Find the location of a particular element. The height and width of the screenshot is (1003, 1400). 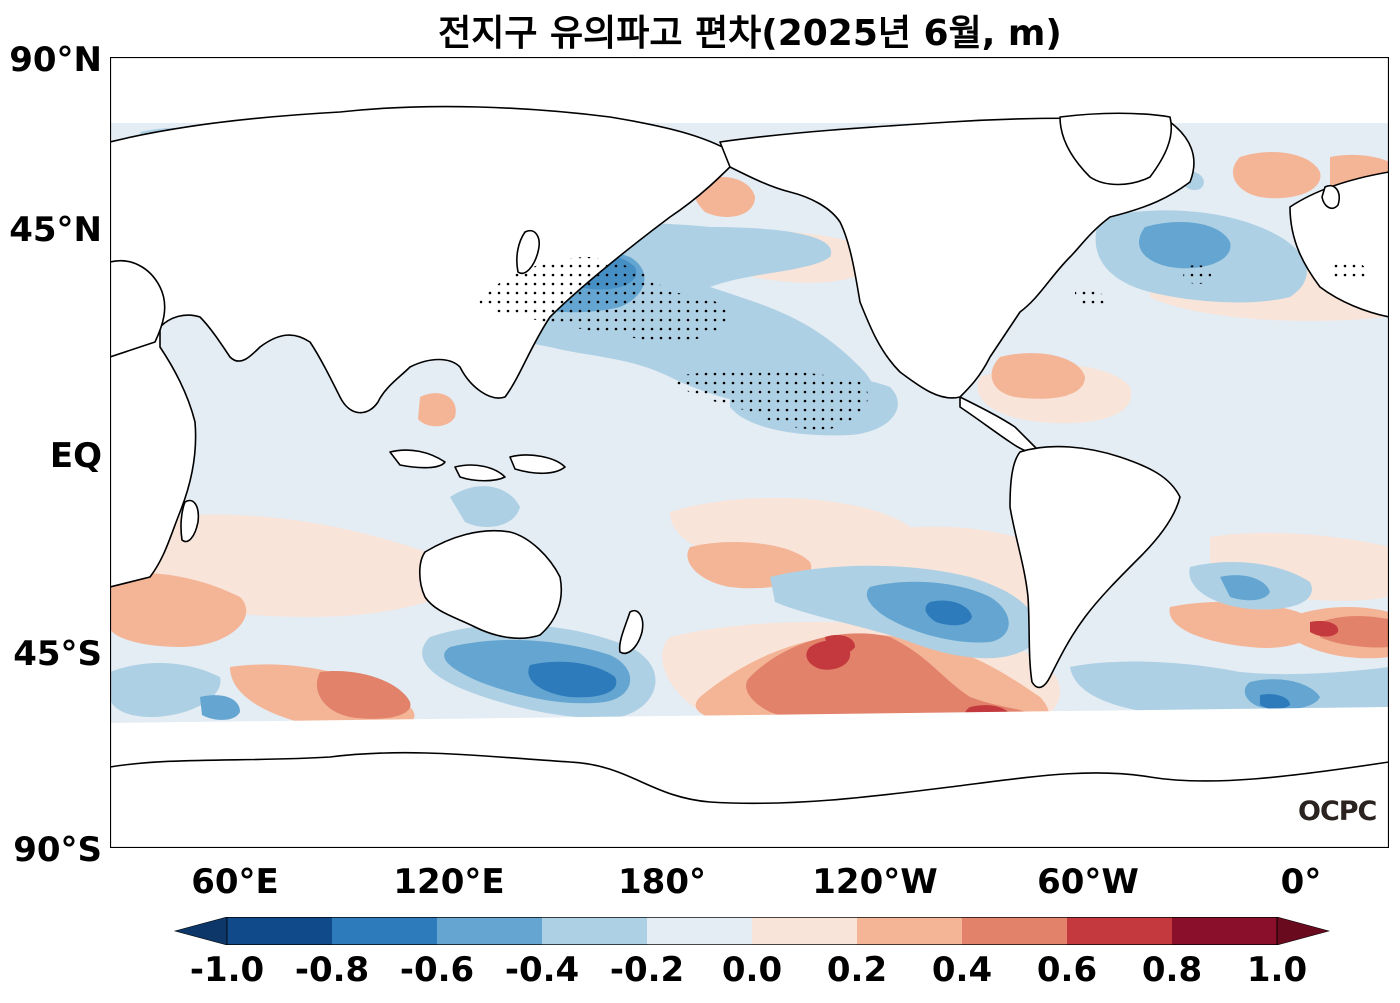

south-america-landmass is located at coordinates (1095, 567).